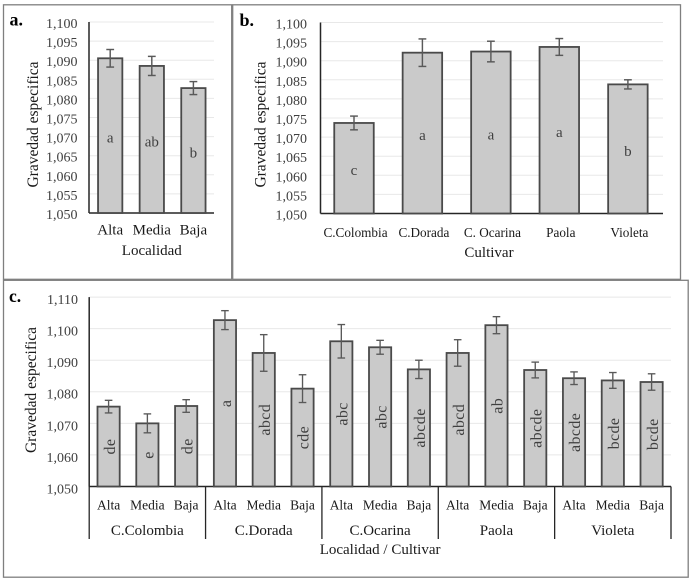  What do you see at coordinates (247, 20) in the screenshot?
I see `svg-text: b.` at bounding box center [247, 20].